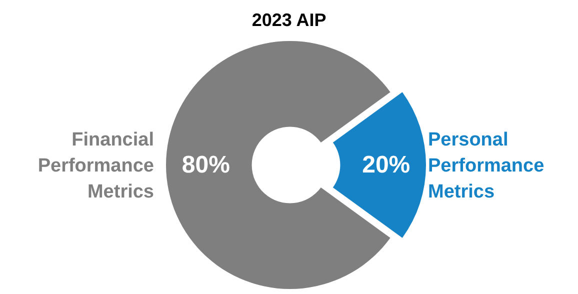  I want to click on chart-title: 2023 AIP, so click(289, 20).